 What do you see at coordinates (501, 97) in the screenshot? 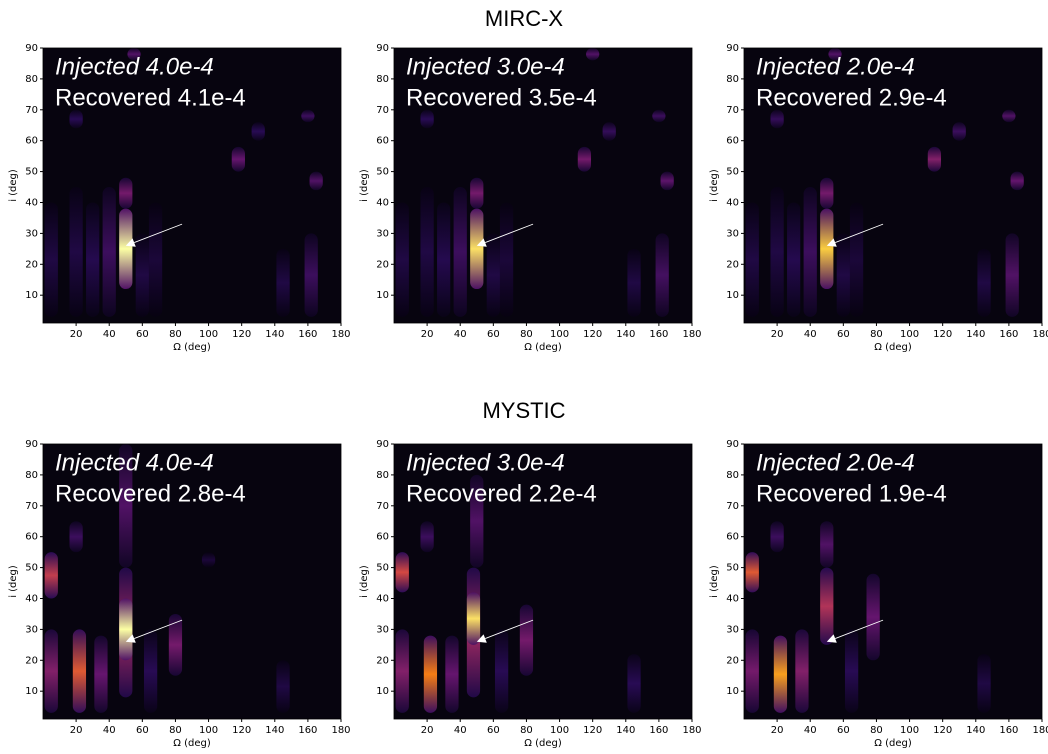
I see `recovered-label: Recovered 3.5e-4` at bounding box center [501, 97].